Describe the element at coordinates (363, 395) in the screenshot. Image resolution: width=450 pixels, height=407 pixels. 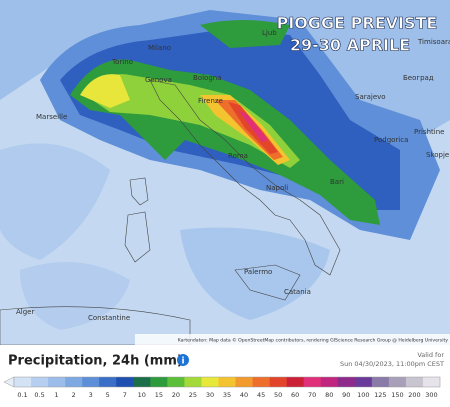
I see `legend-tick-label: 100` at that location.